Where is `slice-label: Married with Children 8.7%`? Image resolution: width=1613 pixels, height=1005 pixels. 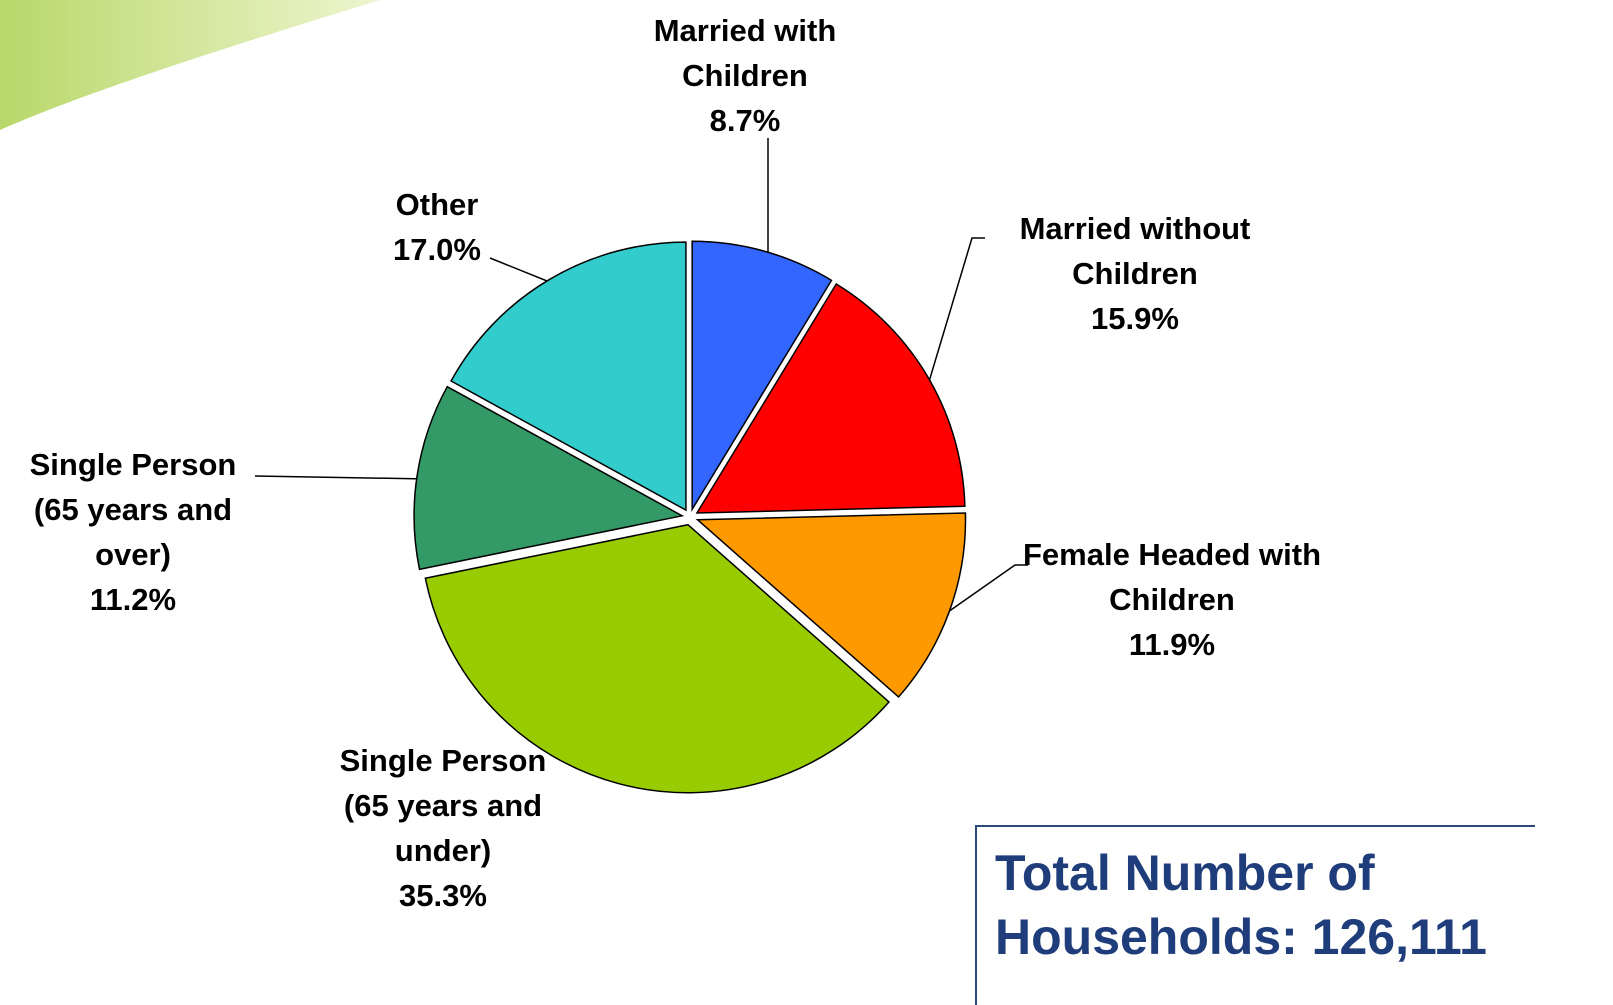 slice-label: Married with Children 8.7% is located at coordinates (745, 75).